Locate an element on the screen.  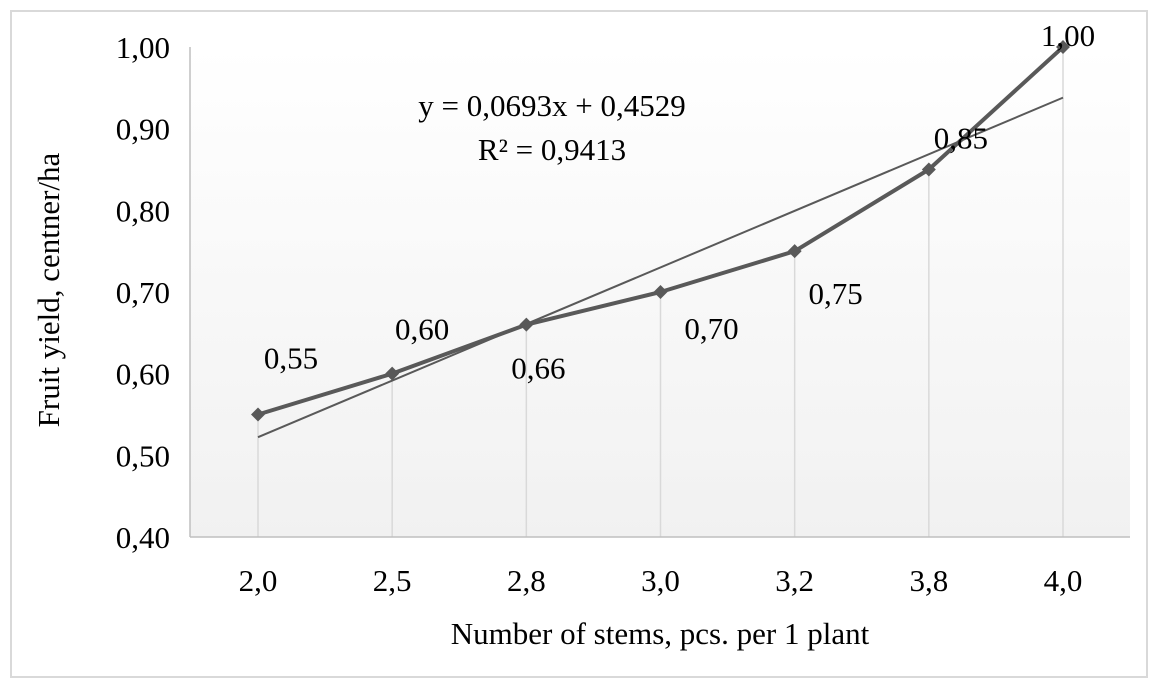
data-label: 0,85 is located at coordinates (961, 138).